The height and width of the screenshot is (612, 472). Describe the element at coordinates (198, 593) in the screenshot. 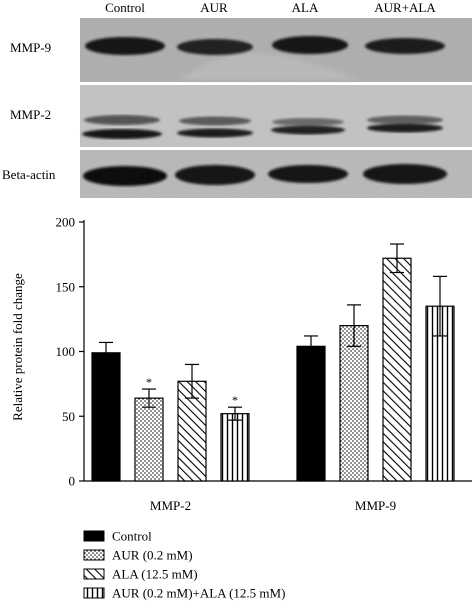

I see `legend-label: AUR (0.2 mM)+ALA (12.5 mM)` at that location.